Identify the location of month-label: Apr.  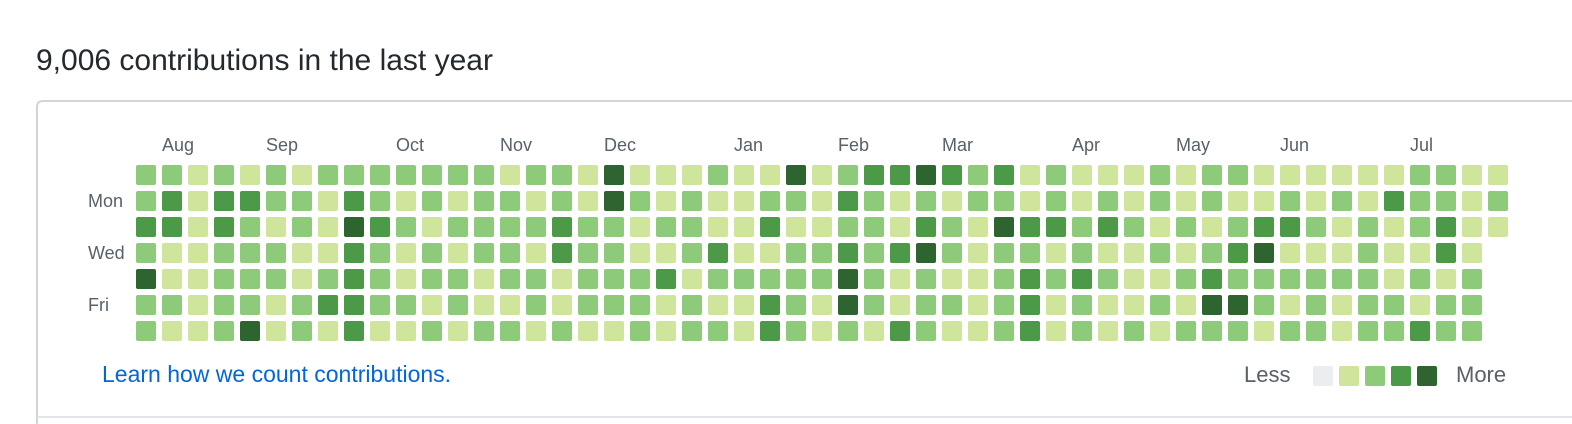
(1086, 145).